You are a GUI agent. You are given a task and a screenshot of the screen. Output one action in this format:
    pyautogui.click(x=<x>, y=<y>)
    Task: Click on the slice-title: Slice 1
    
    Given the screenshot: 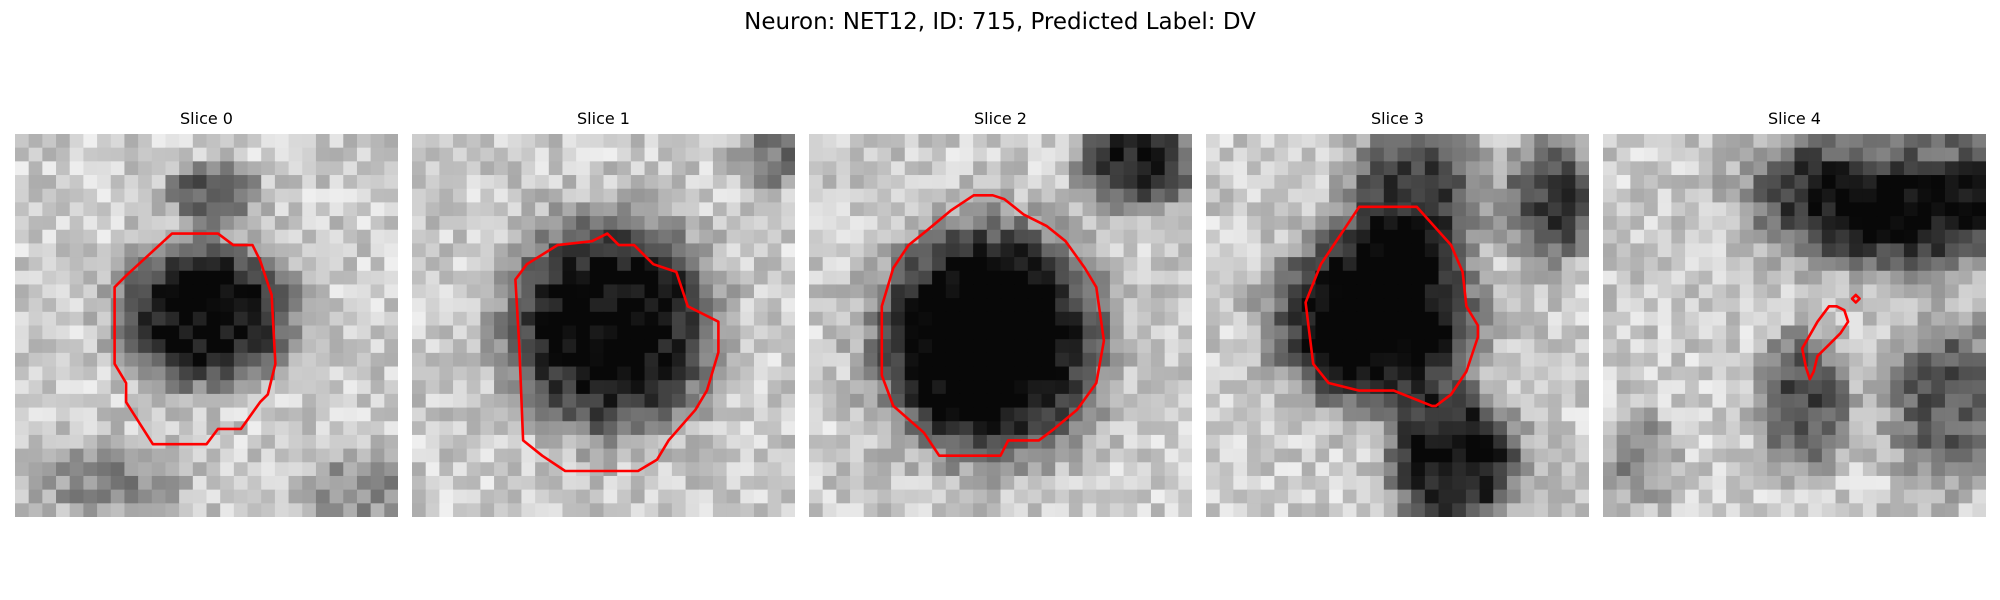 What is the action you would take?
    pyautogui.click(x=603, y=118)
    